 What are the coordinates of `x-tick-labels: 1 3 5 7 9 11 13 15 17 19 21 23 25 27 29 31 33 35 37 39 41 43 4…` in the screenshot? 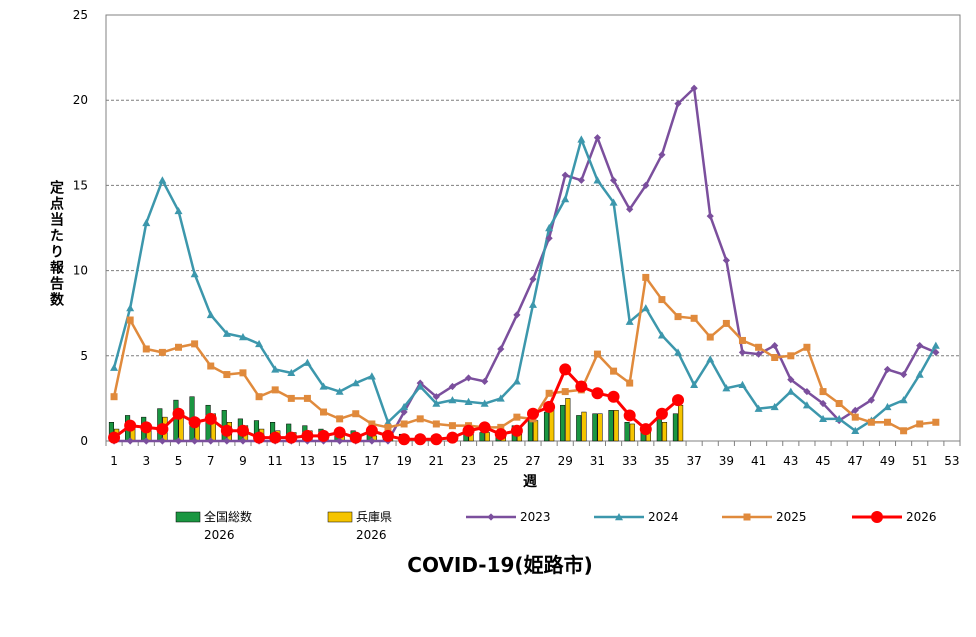 It's located at (533, 454).